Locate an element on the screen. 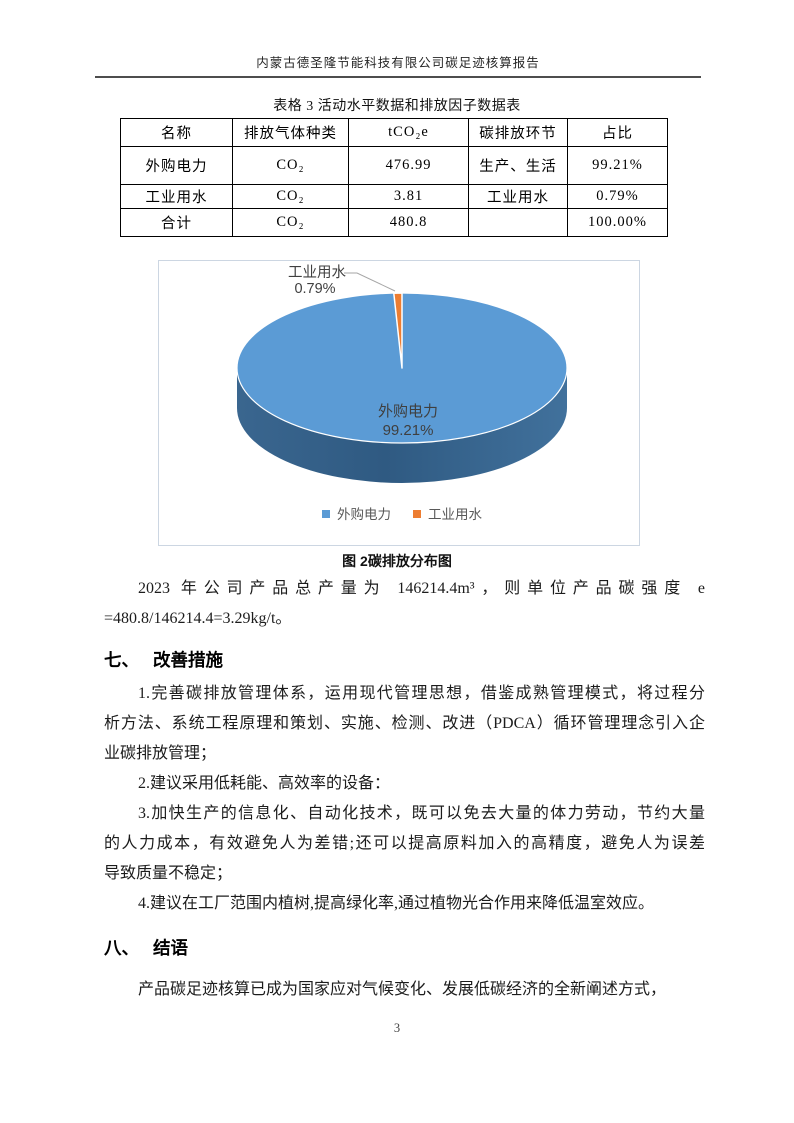  cell-name: 外购电力 is located at coordinates (176, 165).